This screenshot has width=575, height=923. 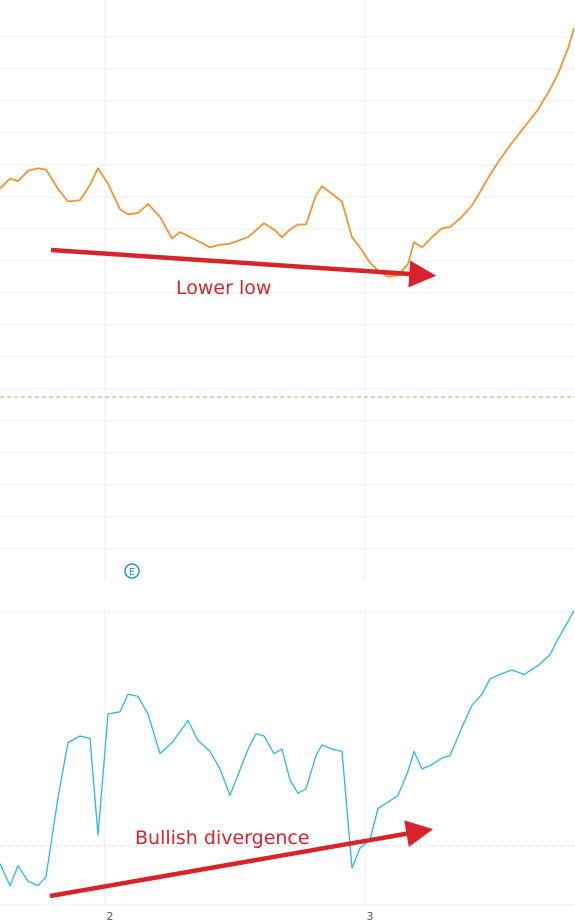 I want to click on earnings-marker: E, so click(x=132, y=571).